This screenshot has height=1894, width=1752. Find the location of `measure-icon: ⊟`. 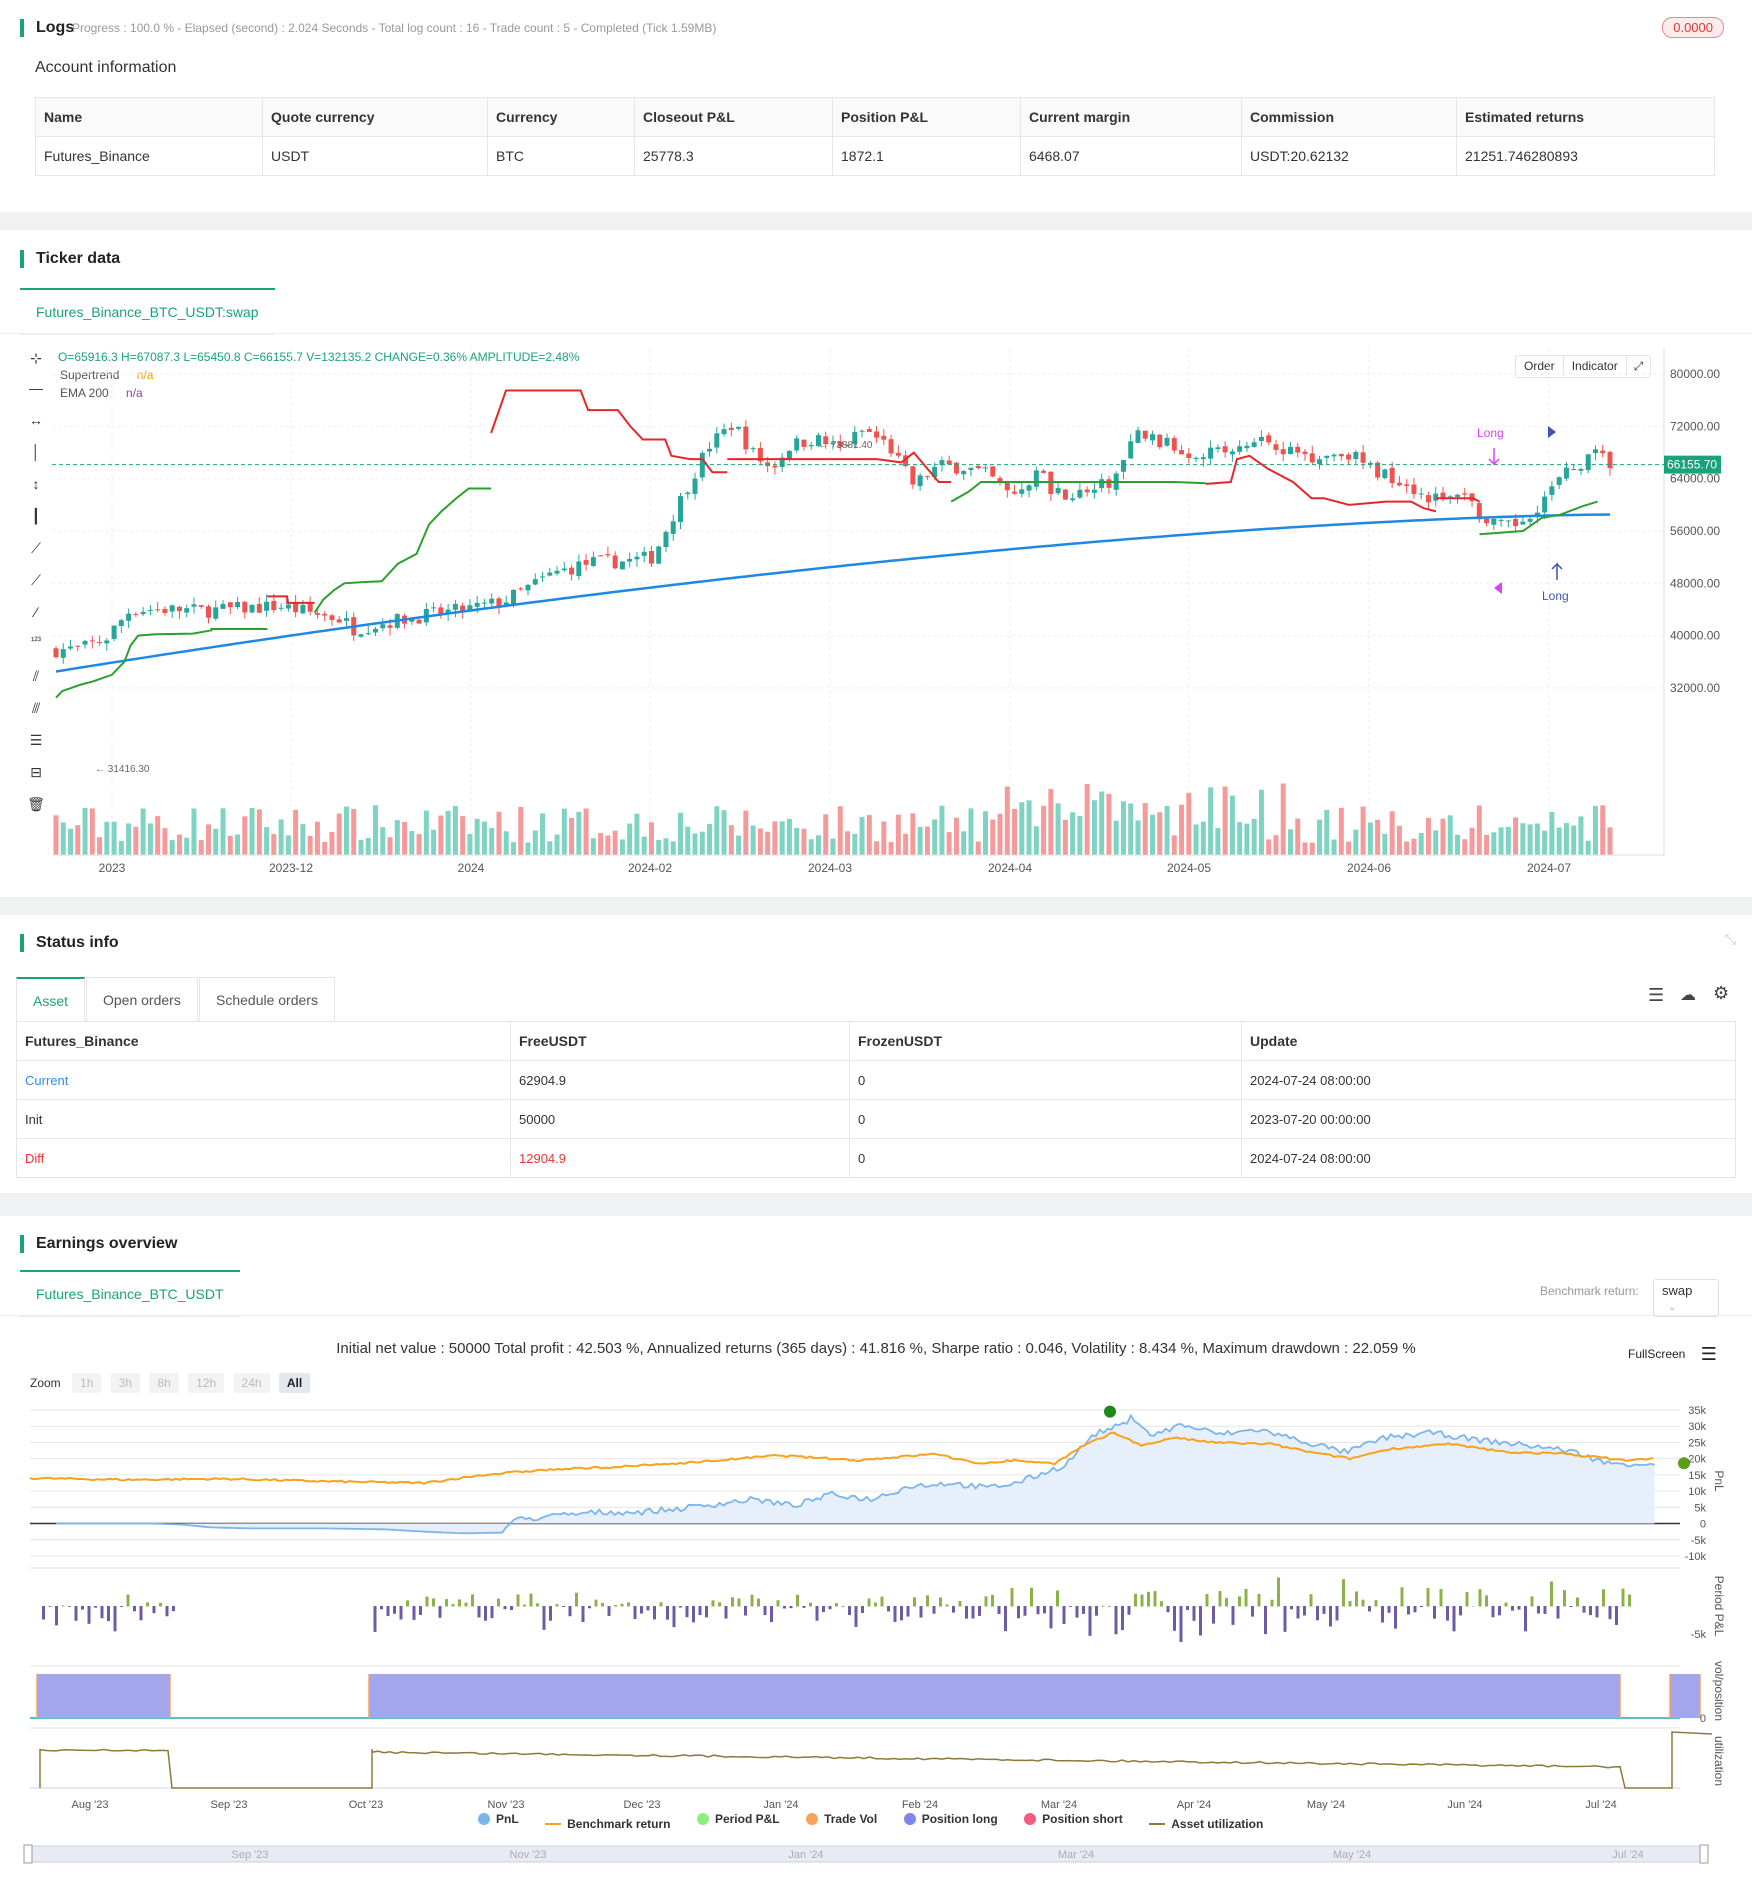

measure-icon: ⊟ is located at coordinates (36, 772).